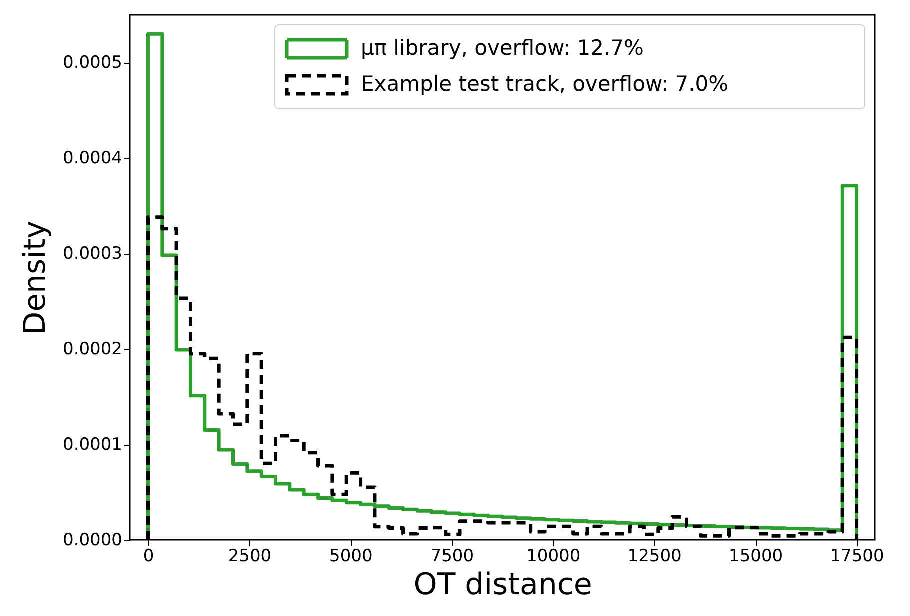 This screenshot has height=616, width=910. What do you see at coordinates (92, 540) in the screenshot?
I see `y-tick-label: 0.0000` at bounding box center [92, 540].